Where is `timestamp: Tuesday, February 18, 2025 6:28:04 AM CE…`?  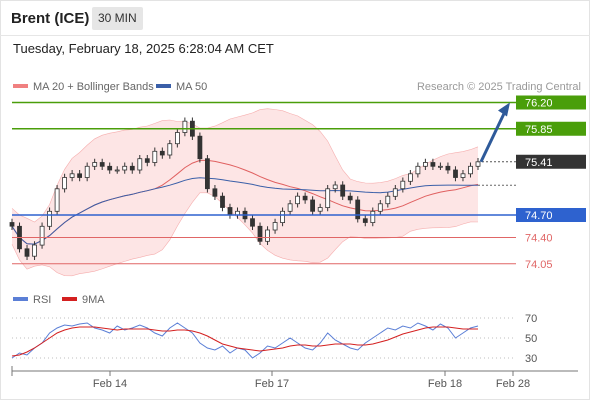
timestamp: Tuesday, February 18, 2025 6:28:04 AM CE… is located at coordinates (143, 48).